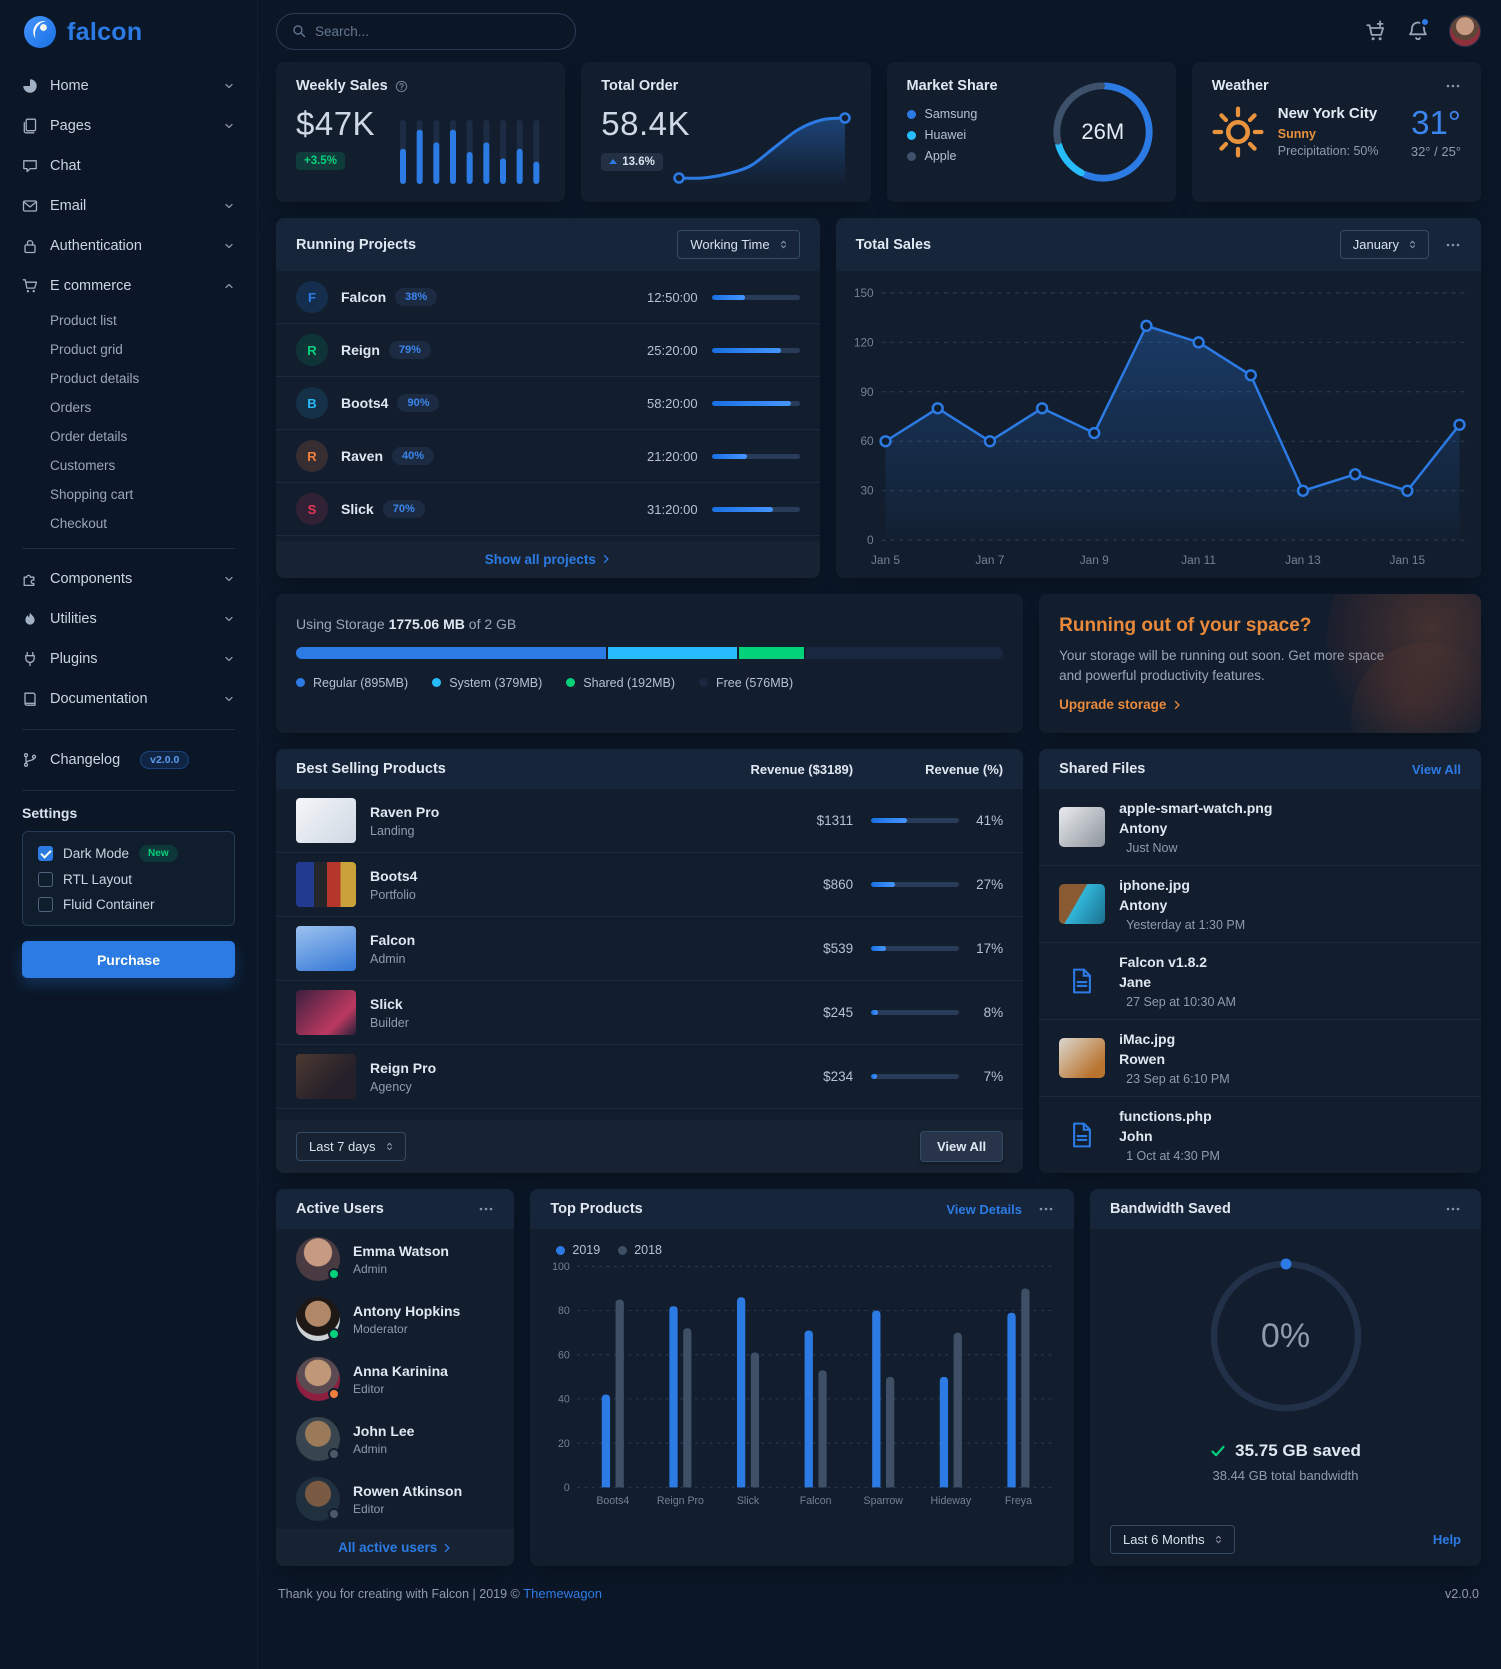 Image resolution: width=1501 pixels, height=1669 pixels. Describe the element at coordinates (86, 349) in the screenshot. I see `sidebar-subitem: Product grid` at that location.